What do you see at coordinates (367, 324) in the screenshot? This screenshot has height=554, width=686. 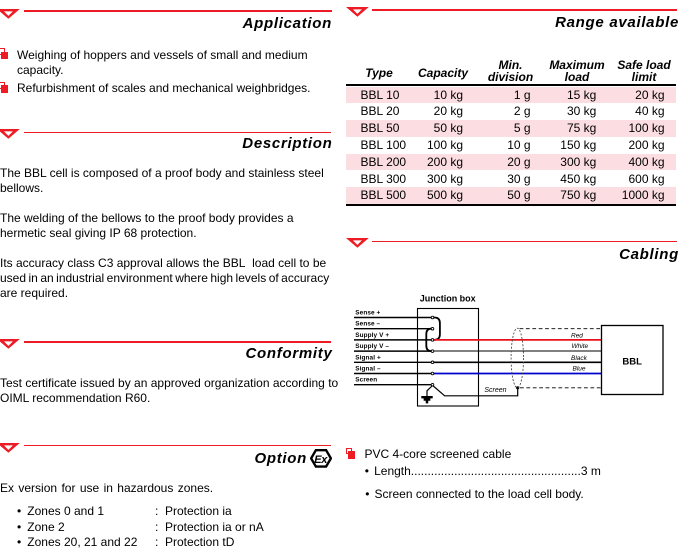 I see `svg-text: Sense –` at bounding box center [367, 324].